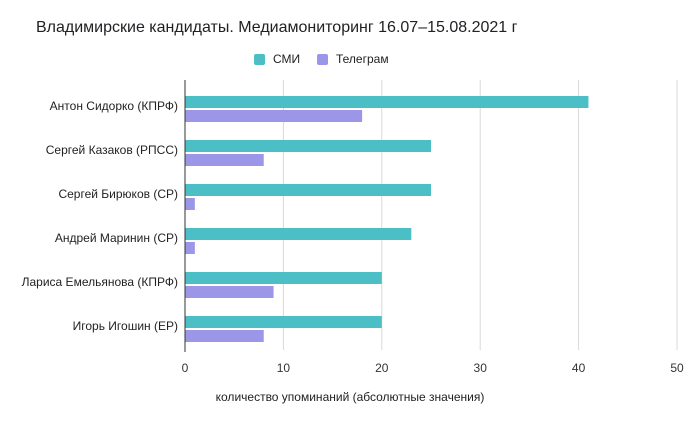 The height and width of the screenshot is (424, 700). What do you see at coordinates (116, 238) in the screenshot?
I see `y-tick-label: Андрей Маринин (СР)` at bounding box center [116, 238].